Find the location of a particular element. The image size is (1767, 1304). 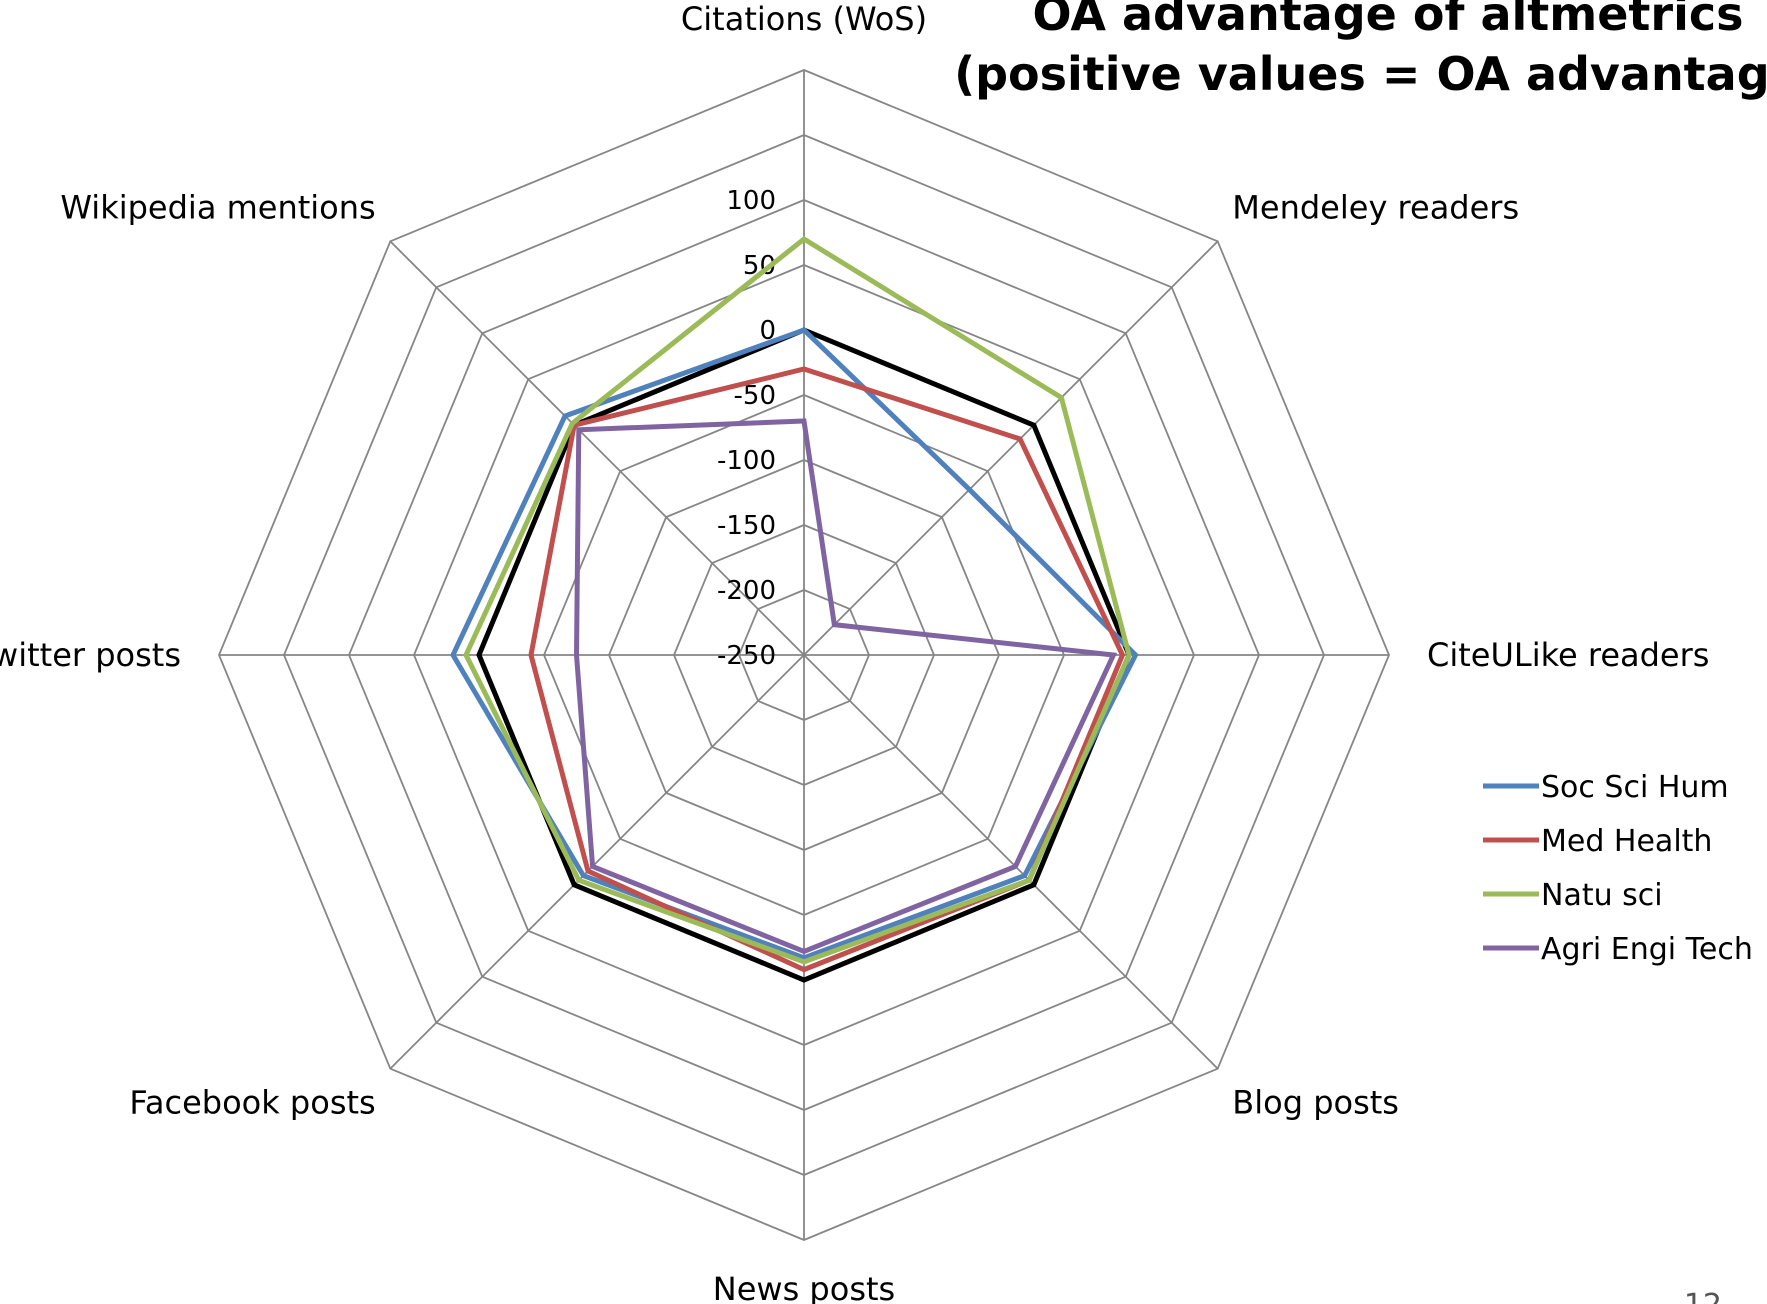

axis-label: Wikipedia mentions is located at coordinates (217, 208).